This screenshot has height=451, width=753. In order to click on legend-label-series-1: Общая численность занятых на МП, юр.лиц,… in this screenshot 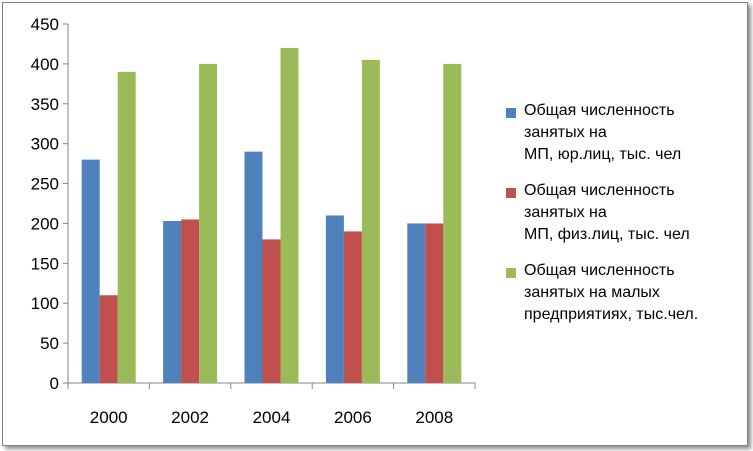, I will do `click(603, 132)`.